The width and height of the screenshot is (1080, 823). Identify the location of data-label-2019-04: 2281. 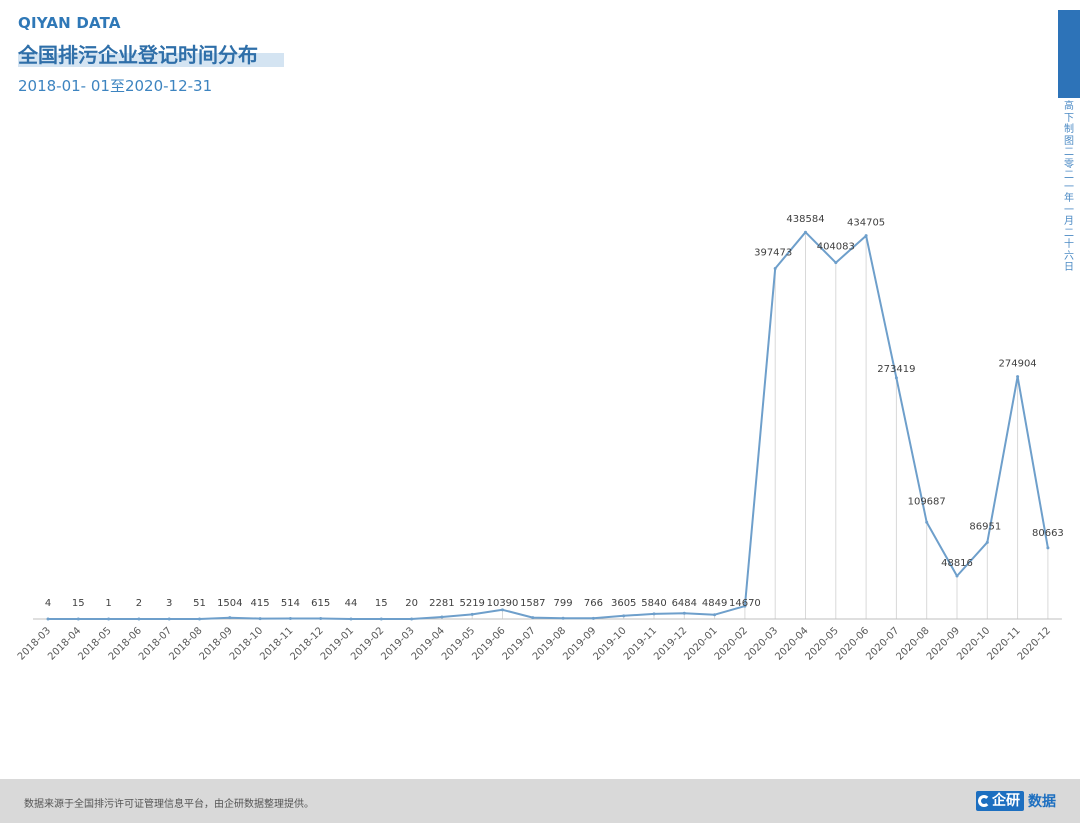
(441, 603).